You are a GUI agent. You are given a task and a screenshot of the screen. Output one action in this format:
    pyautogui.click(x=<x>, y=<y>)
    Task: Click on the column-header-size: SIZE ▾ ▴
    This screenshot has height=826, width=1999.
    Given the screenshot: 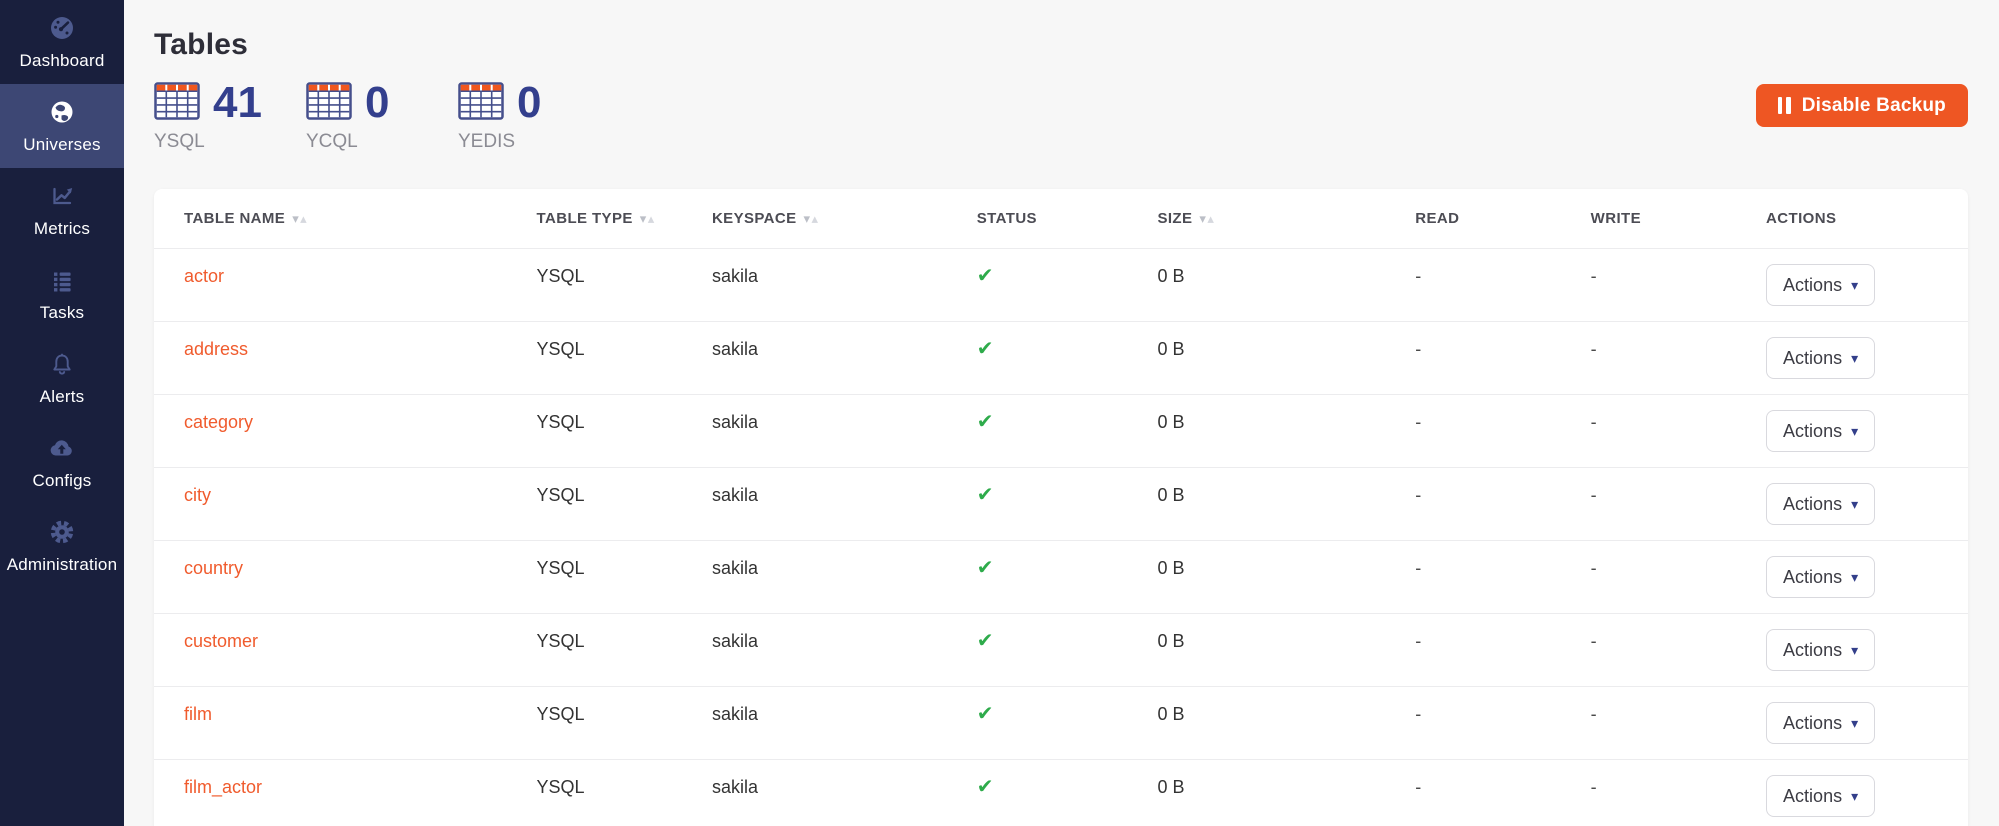 What is the action you would take?
    pyautogui.click(x=1186, y=218)
    